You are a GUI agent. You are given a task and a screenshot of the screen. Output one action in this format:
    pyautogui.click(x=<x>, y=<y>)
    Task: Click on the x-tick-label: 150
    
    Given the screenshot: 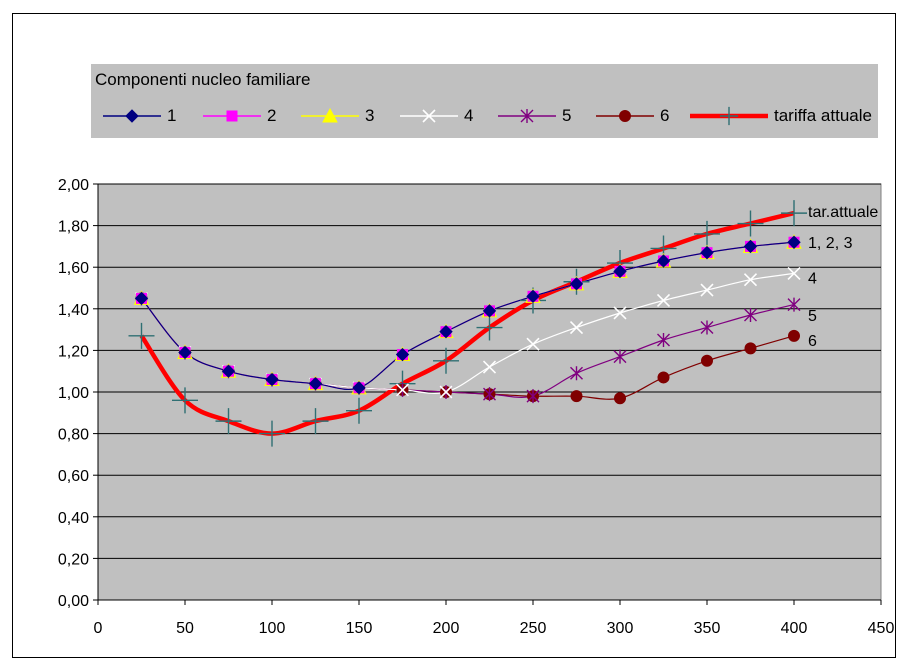 What is the action you would take?
    pyautogui.click(x=359, y=628)
    